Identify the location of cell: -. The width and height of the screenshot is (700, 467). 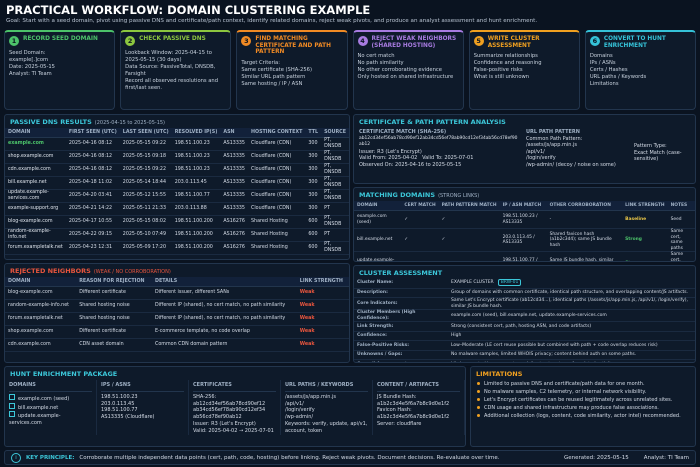
(584, 219).